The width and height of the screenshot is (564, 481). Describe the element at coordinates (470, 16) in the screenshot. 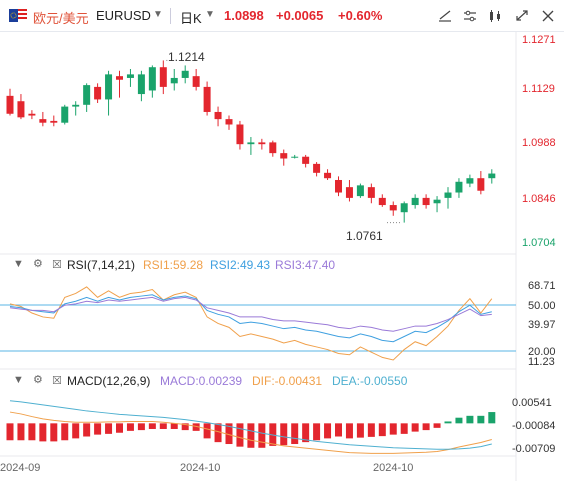

I see `compare-icon` at that location.